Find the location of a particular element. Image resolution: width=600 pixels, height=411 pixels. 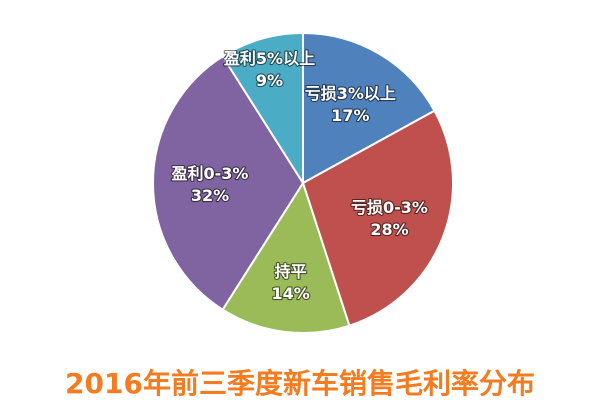

slice-label: 盈利0-3% 32% is located at coordinates (210, 184).